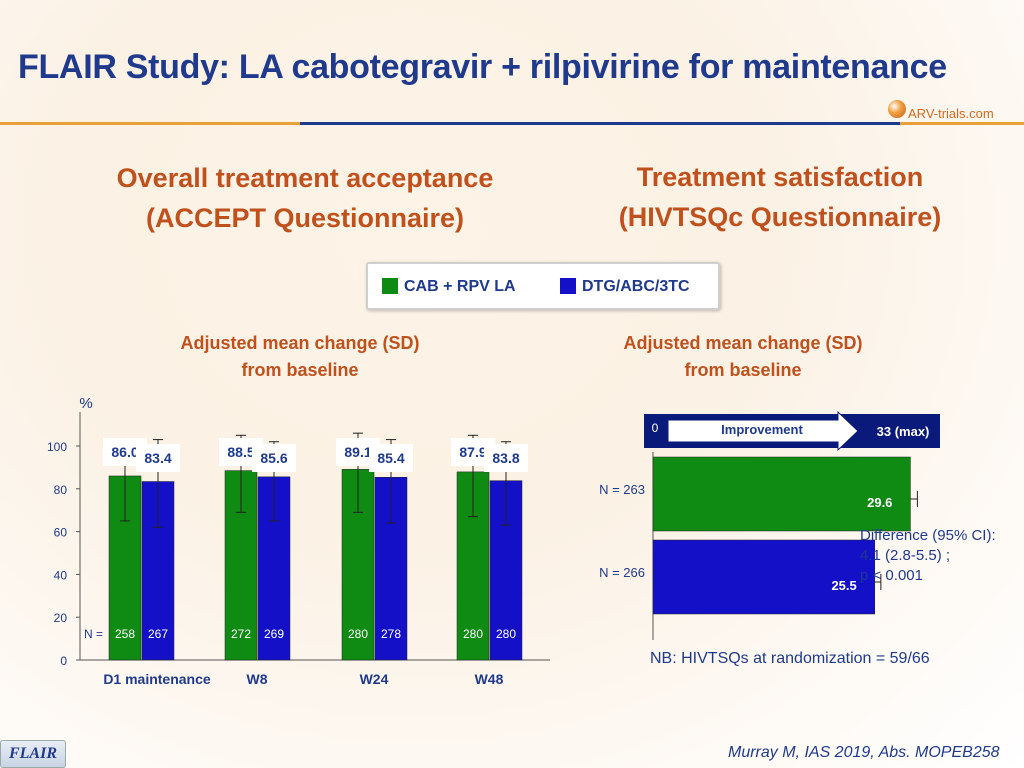 The height and width of the screenshot is (768, 1024). Describe the element at coordinates (61, 533) in the screenshot. I see `y-tick-label: 60` at that location.